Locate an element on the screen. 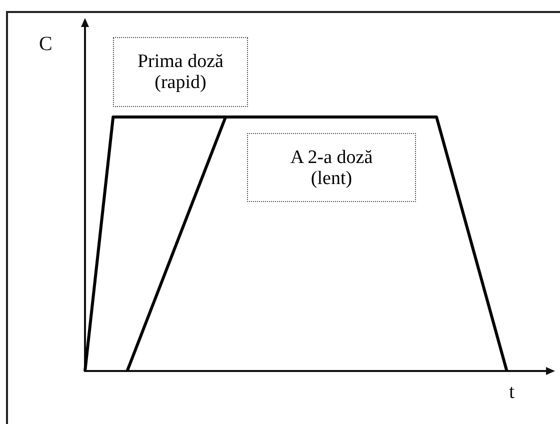 This screenshot has height=424, width=560. y-axis-title: C is located at coordinates (45, 44).